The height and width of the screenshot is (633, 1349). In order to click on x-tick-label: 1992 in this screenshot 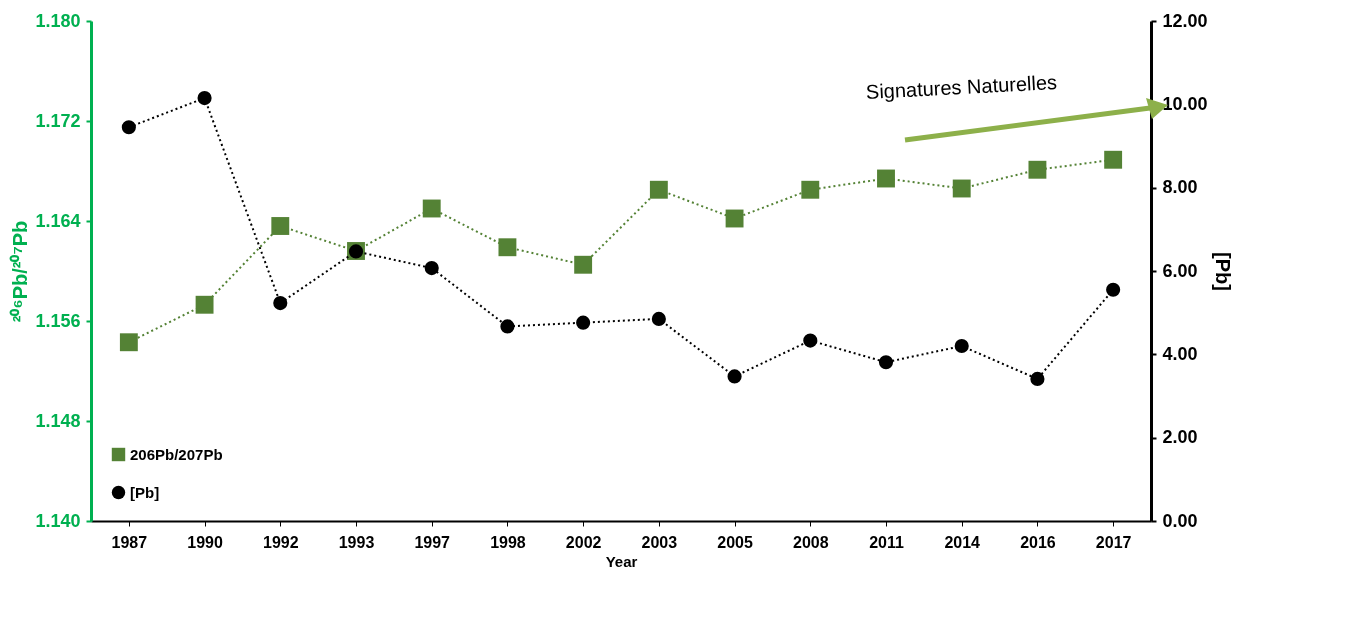, I will do `click(280, 542)`.